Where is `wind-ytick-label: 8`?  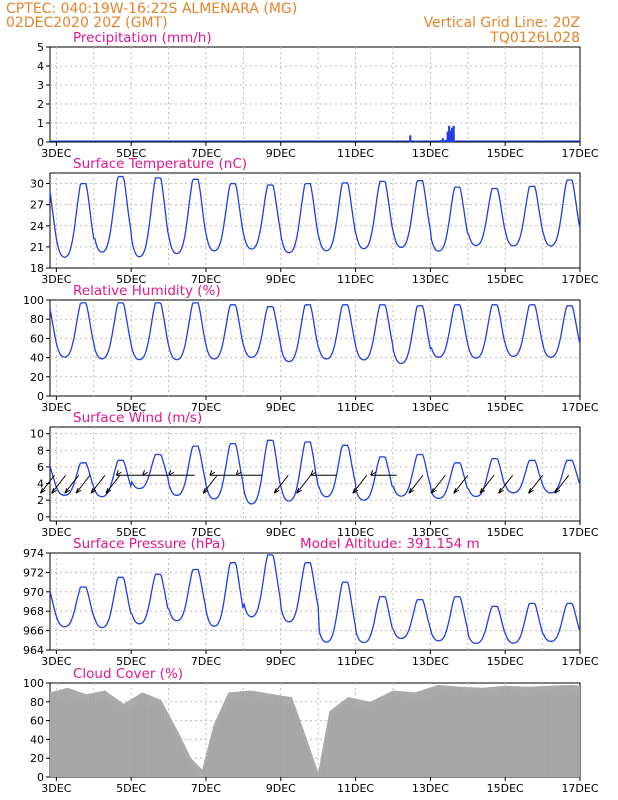 wind-ytick-label: 8 is located at coordinates (40, 450).